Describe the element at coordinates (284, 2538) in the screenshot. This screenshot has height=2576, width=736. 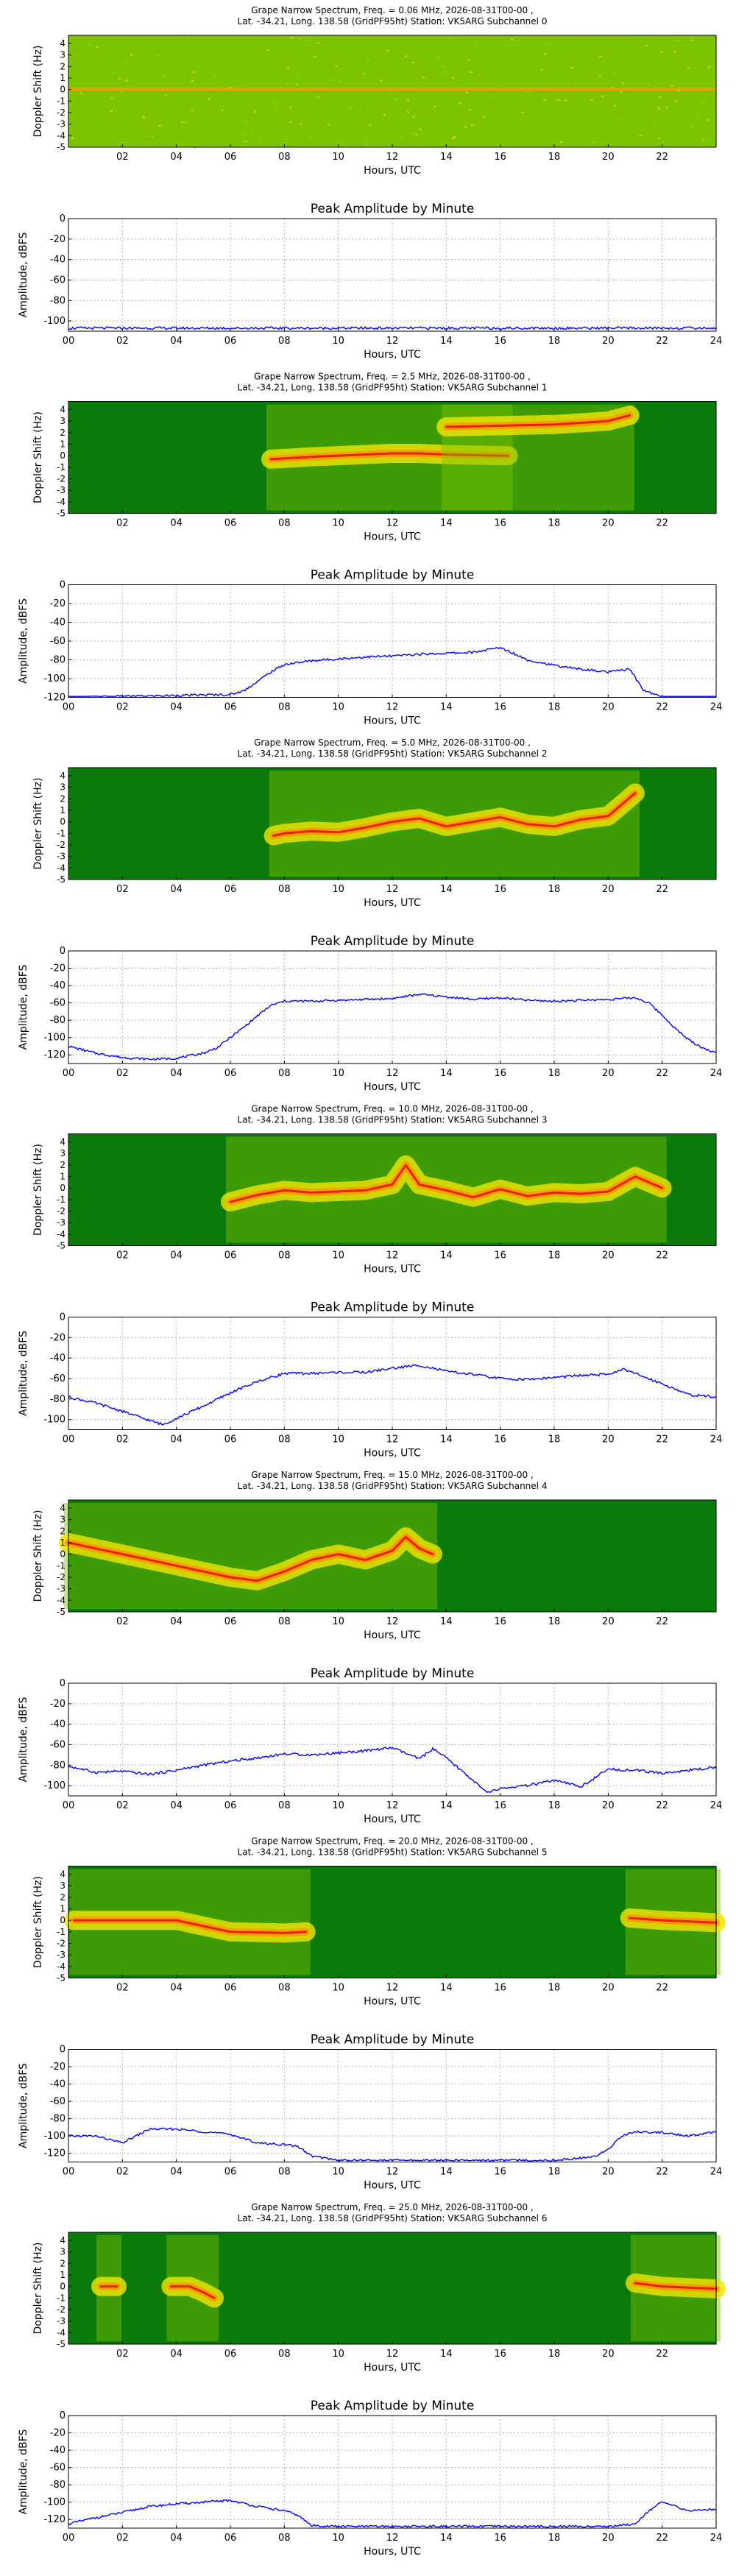
I see `amplitude-xtick-label: 08` at that location.